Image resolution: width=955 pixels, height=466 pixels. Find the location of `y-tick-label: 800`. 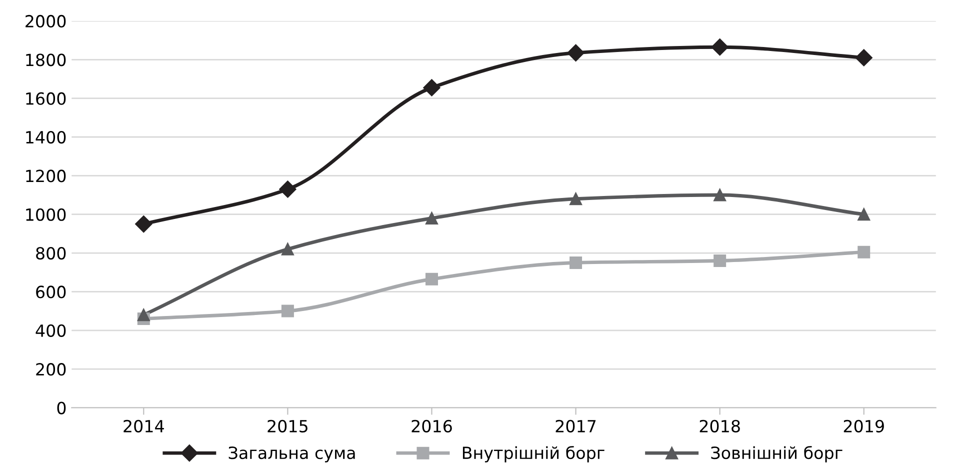

y-tick-label: 800 is located at coordinates (51, 253).